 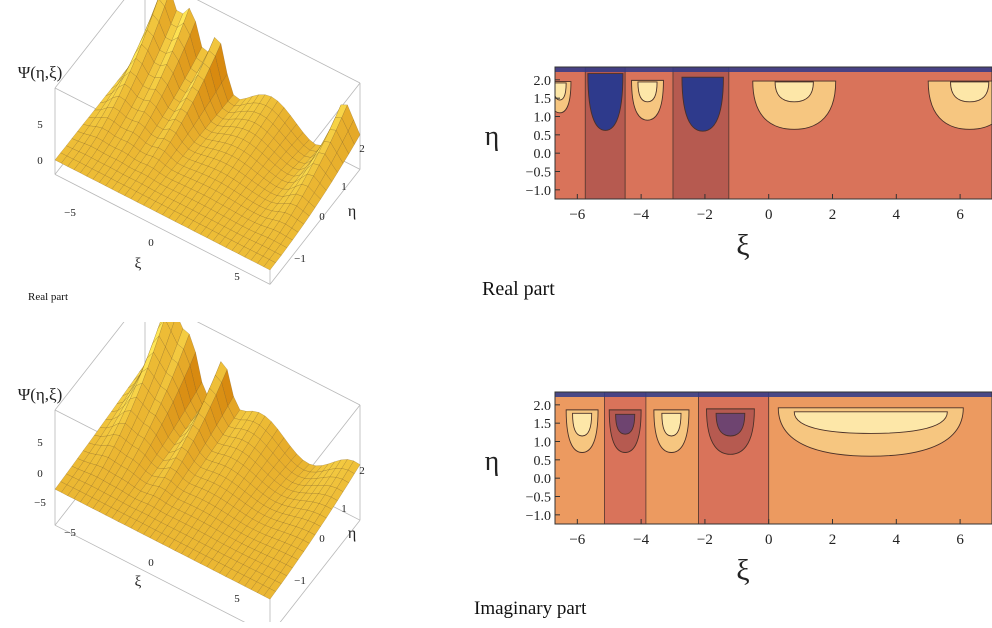 I want to click on caption-real-small: Real part, so click(x=48, y=297).